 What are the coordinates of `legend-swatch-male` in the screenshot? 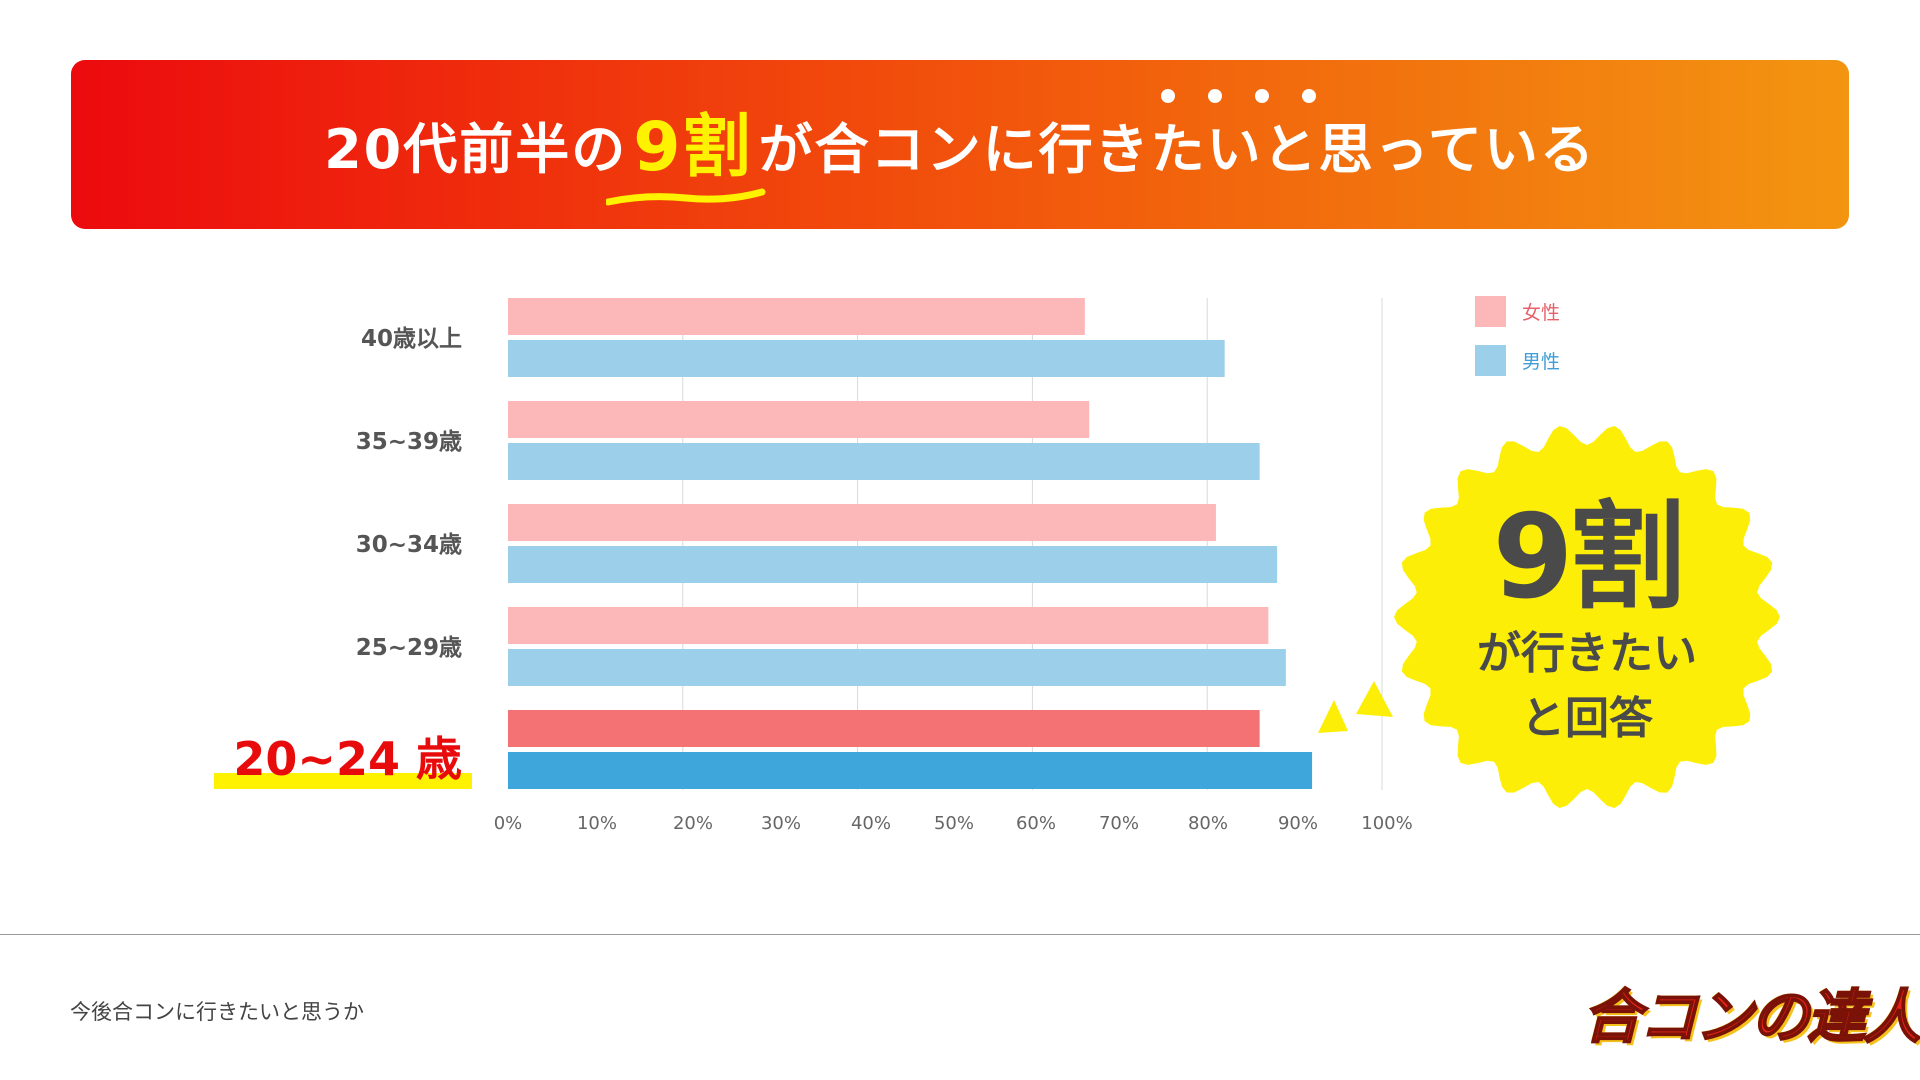 It's located at (1490, 360).